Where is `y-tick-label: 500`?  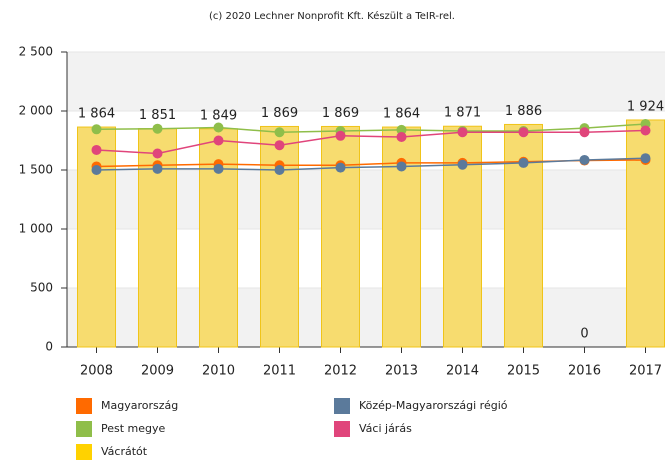
y-tick-label: 500 is located at coordinates (41, 288).